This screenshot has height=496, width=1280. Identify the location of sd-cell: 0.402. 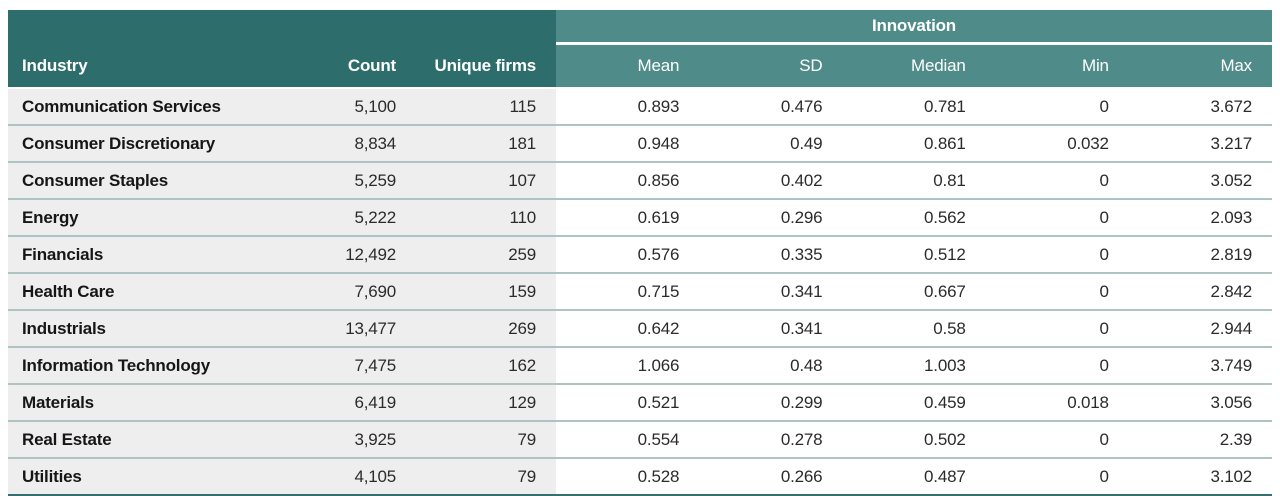
(771, 179).